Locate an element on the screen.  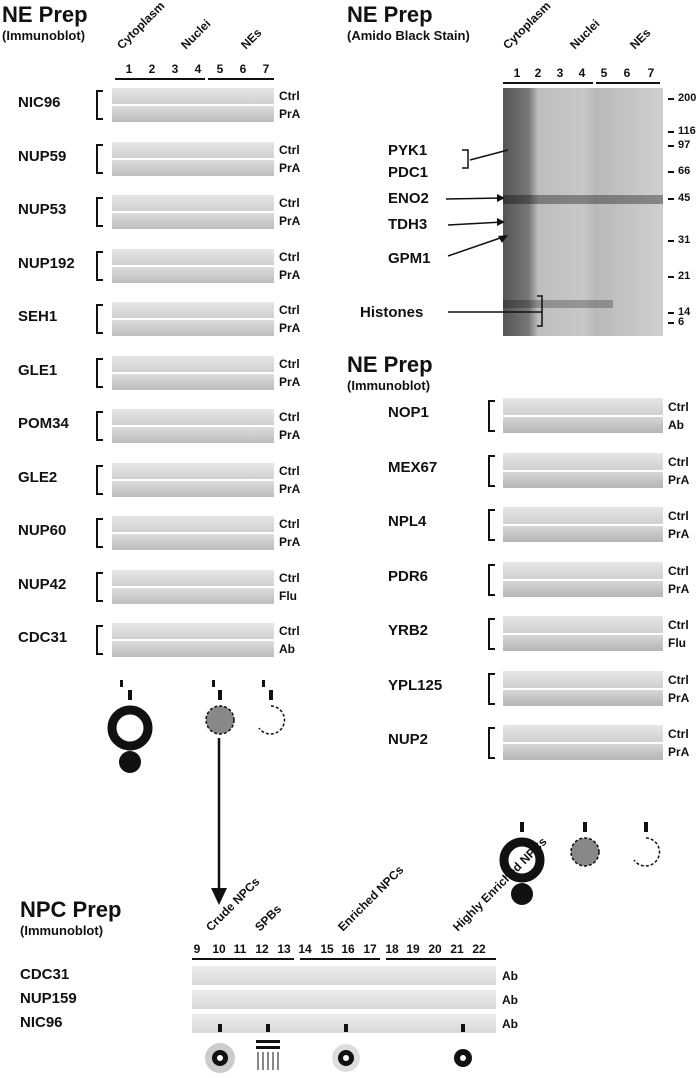
lane-number: 10 is located at coordinates (219, 949).